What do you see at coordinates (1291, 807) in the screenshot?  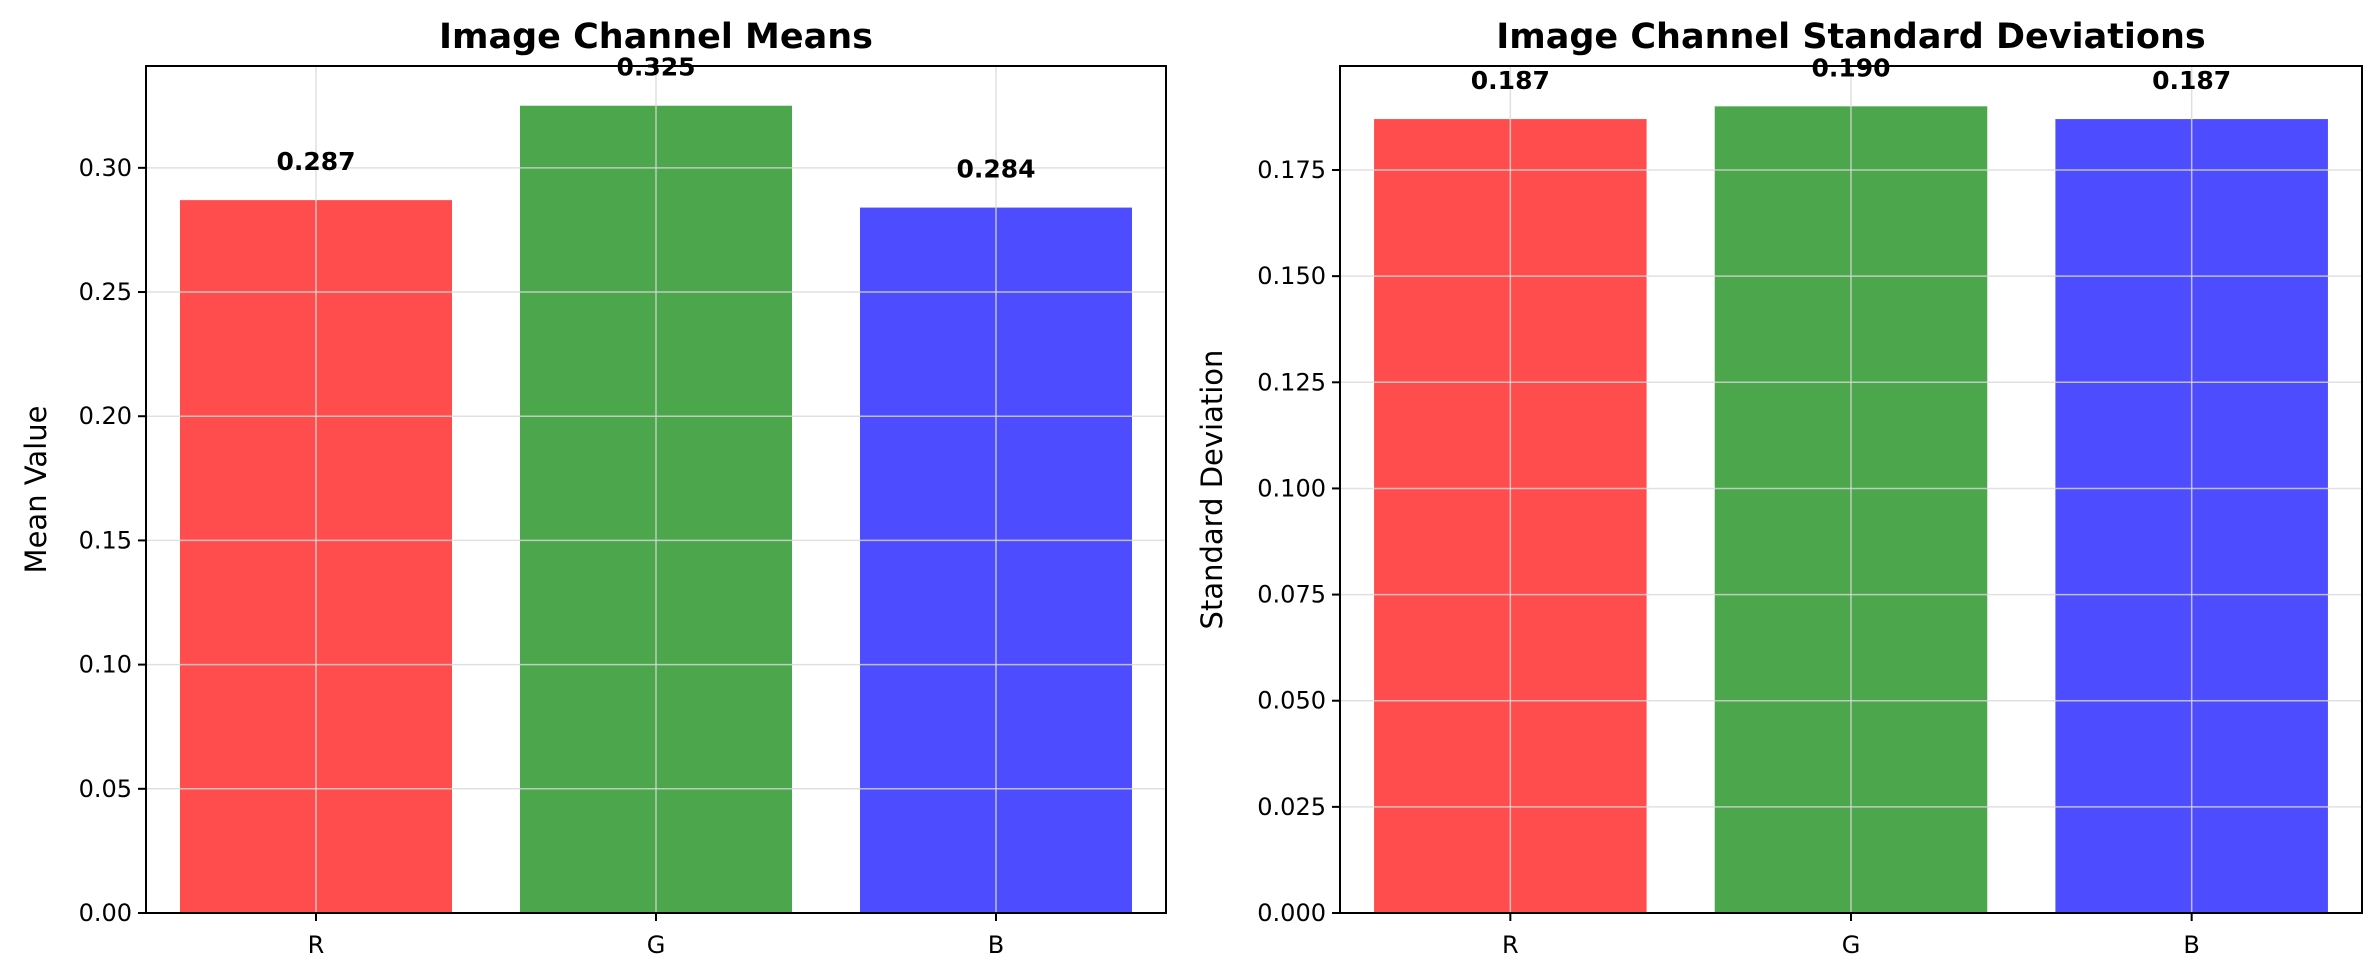 I see `y-tick-label: 0.025` at bounding box center [1291, 807].